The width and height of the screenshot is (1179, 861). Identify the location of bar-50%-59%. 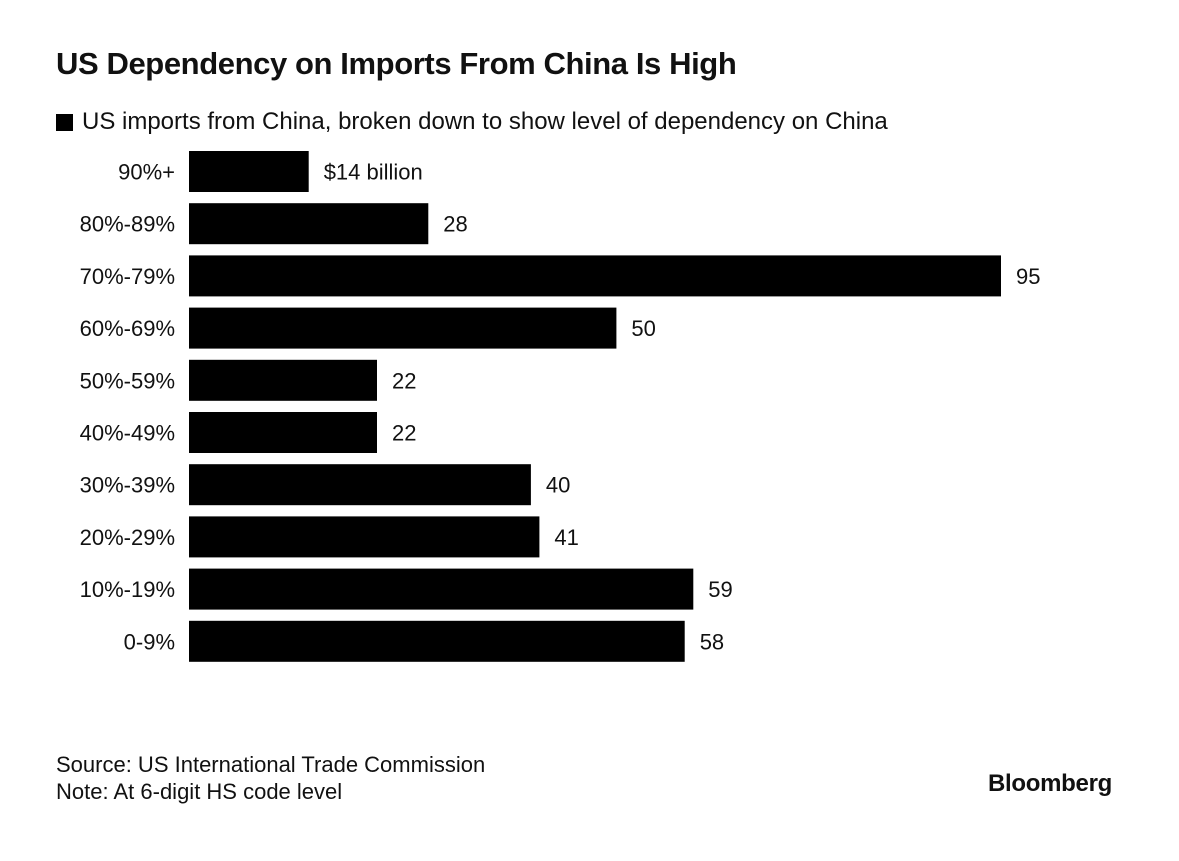
(283, 380).